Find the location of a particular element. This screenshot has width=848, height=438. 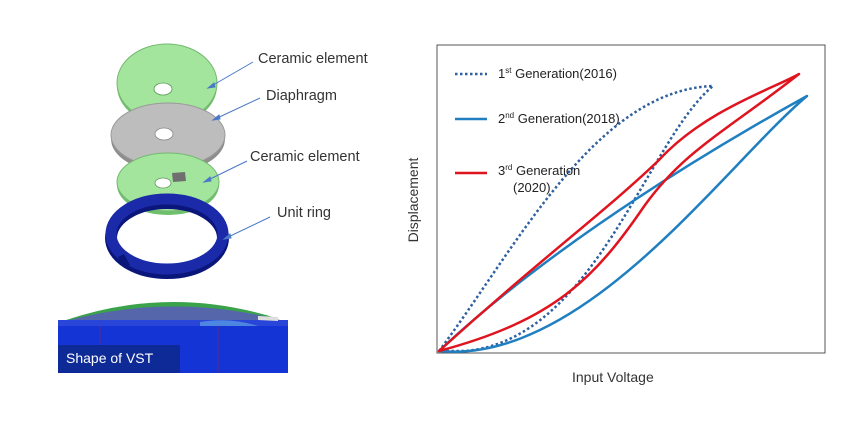

legend-3rd-text: Generation is located at coordinates (546, 170).